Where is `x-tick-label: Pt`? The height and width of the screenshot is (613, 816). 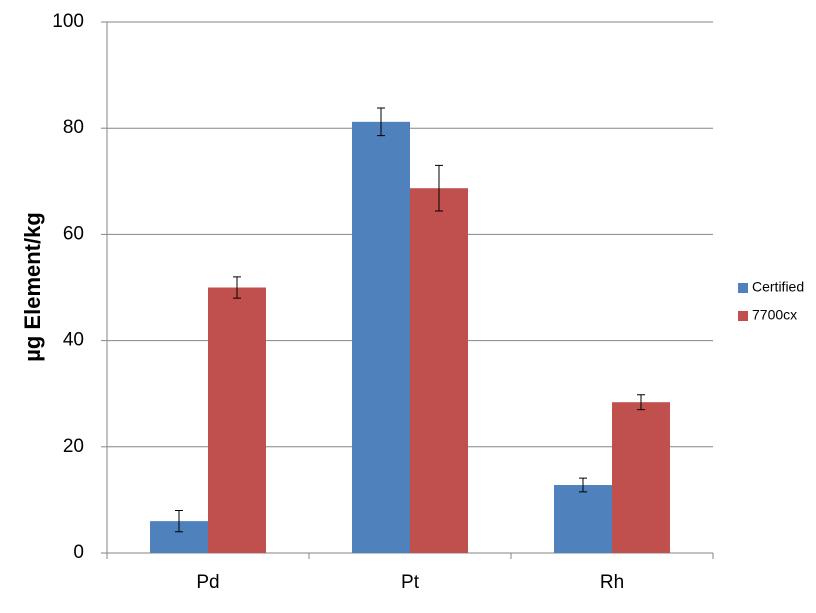 x-tick-label: Pt is located at coordinates (410, 582).